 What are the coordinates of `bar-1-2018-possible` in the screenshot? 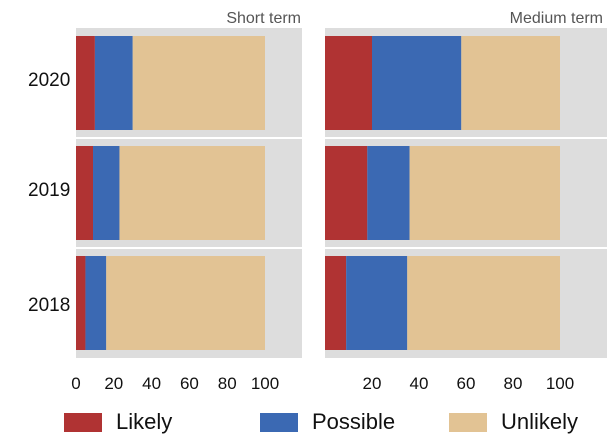 It's located at (377, 303).